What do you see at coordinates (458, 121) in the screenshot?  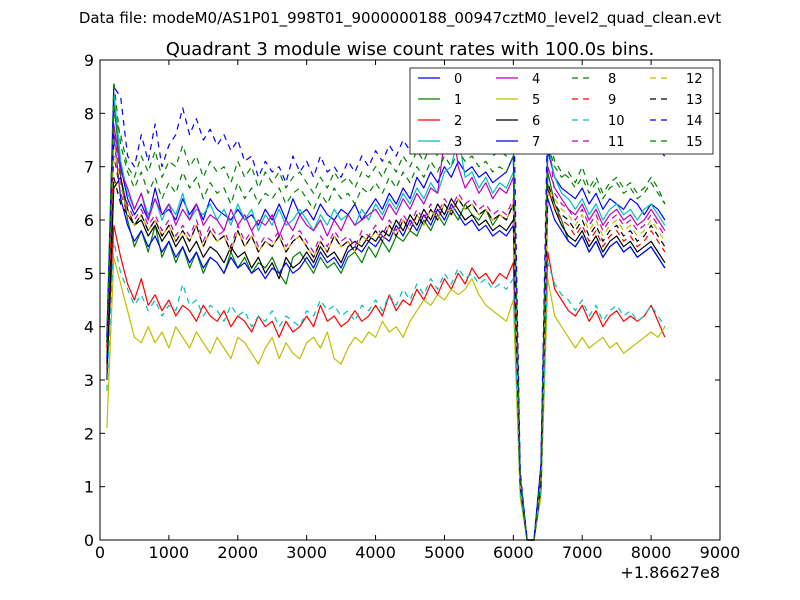 I see `legend-label-2: 2` at bounding box center [458, 121].